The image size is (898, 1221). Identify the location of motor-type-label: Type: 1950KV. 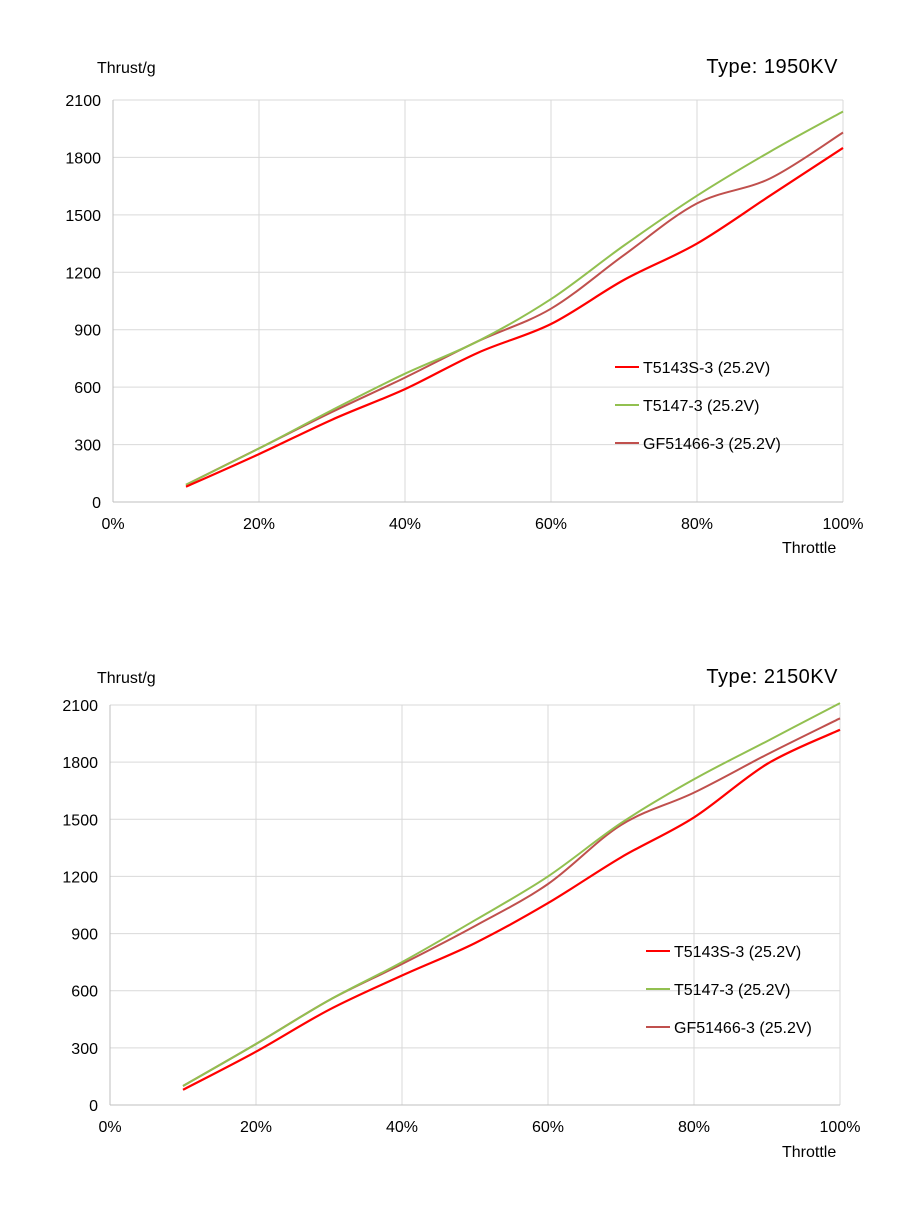
(772, 67).